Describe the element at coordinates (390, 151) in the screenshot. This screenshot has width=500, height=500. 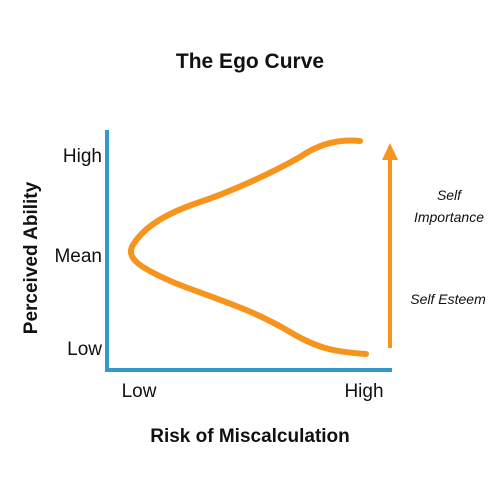
I see `arrow-head` at that location.